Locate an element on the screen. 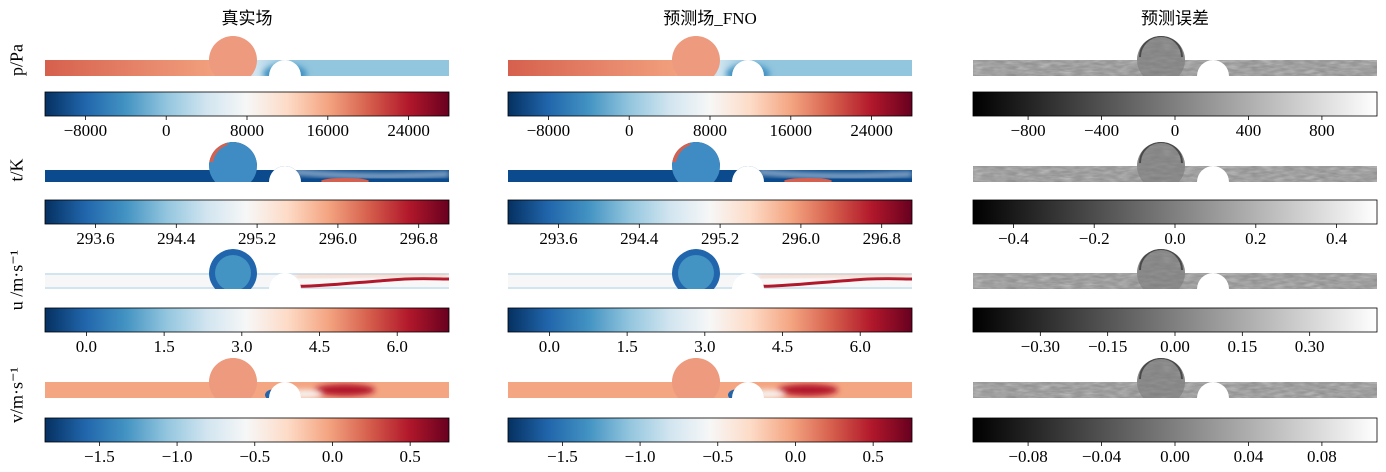  colorbar-u-true: 0.0 1.5 3.0 4.5 6.0 is located at coordinates (247, 331).